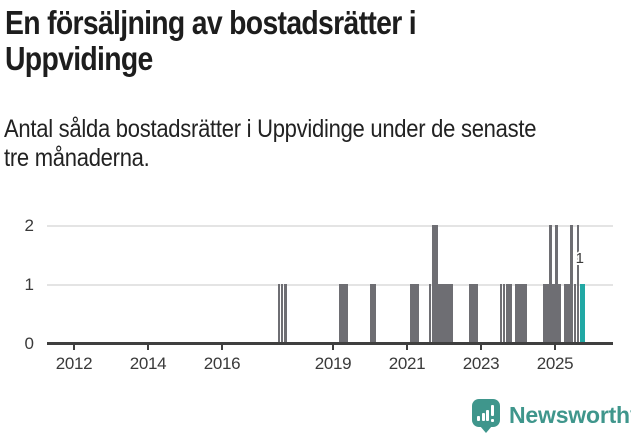 This screenshot has height=439, width=631. Describe the element at coordinates (486, 429) in the screenshot. I see `speech-bubble-tail` at that location.